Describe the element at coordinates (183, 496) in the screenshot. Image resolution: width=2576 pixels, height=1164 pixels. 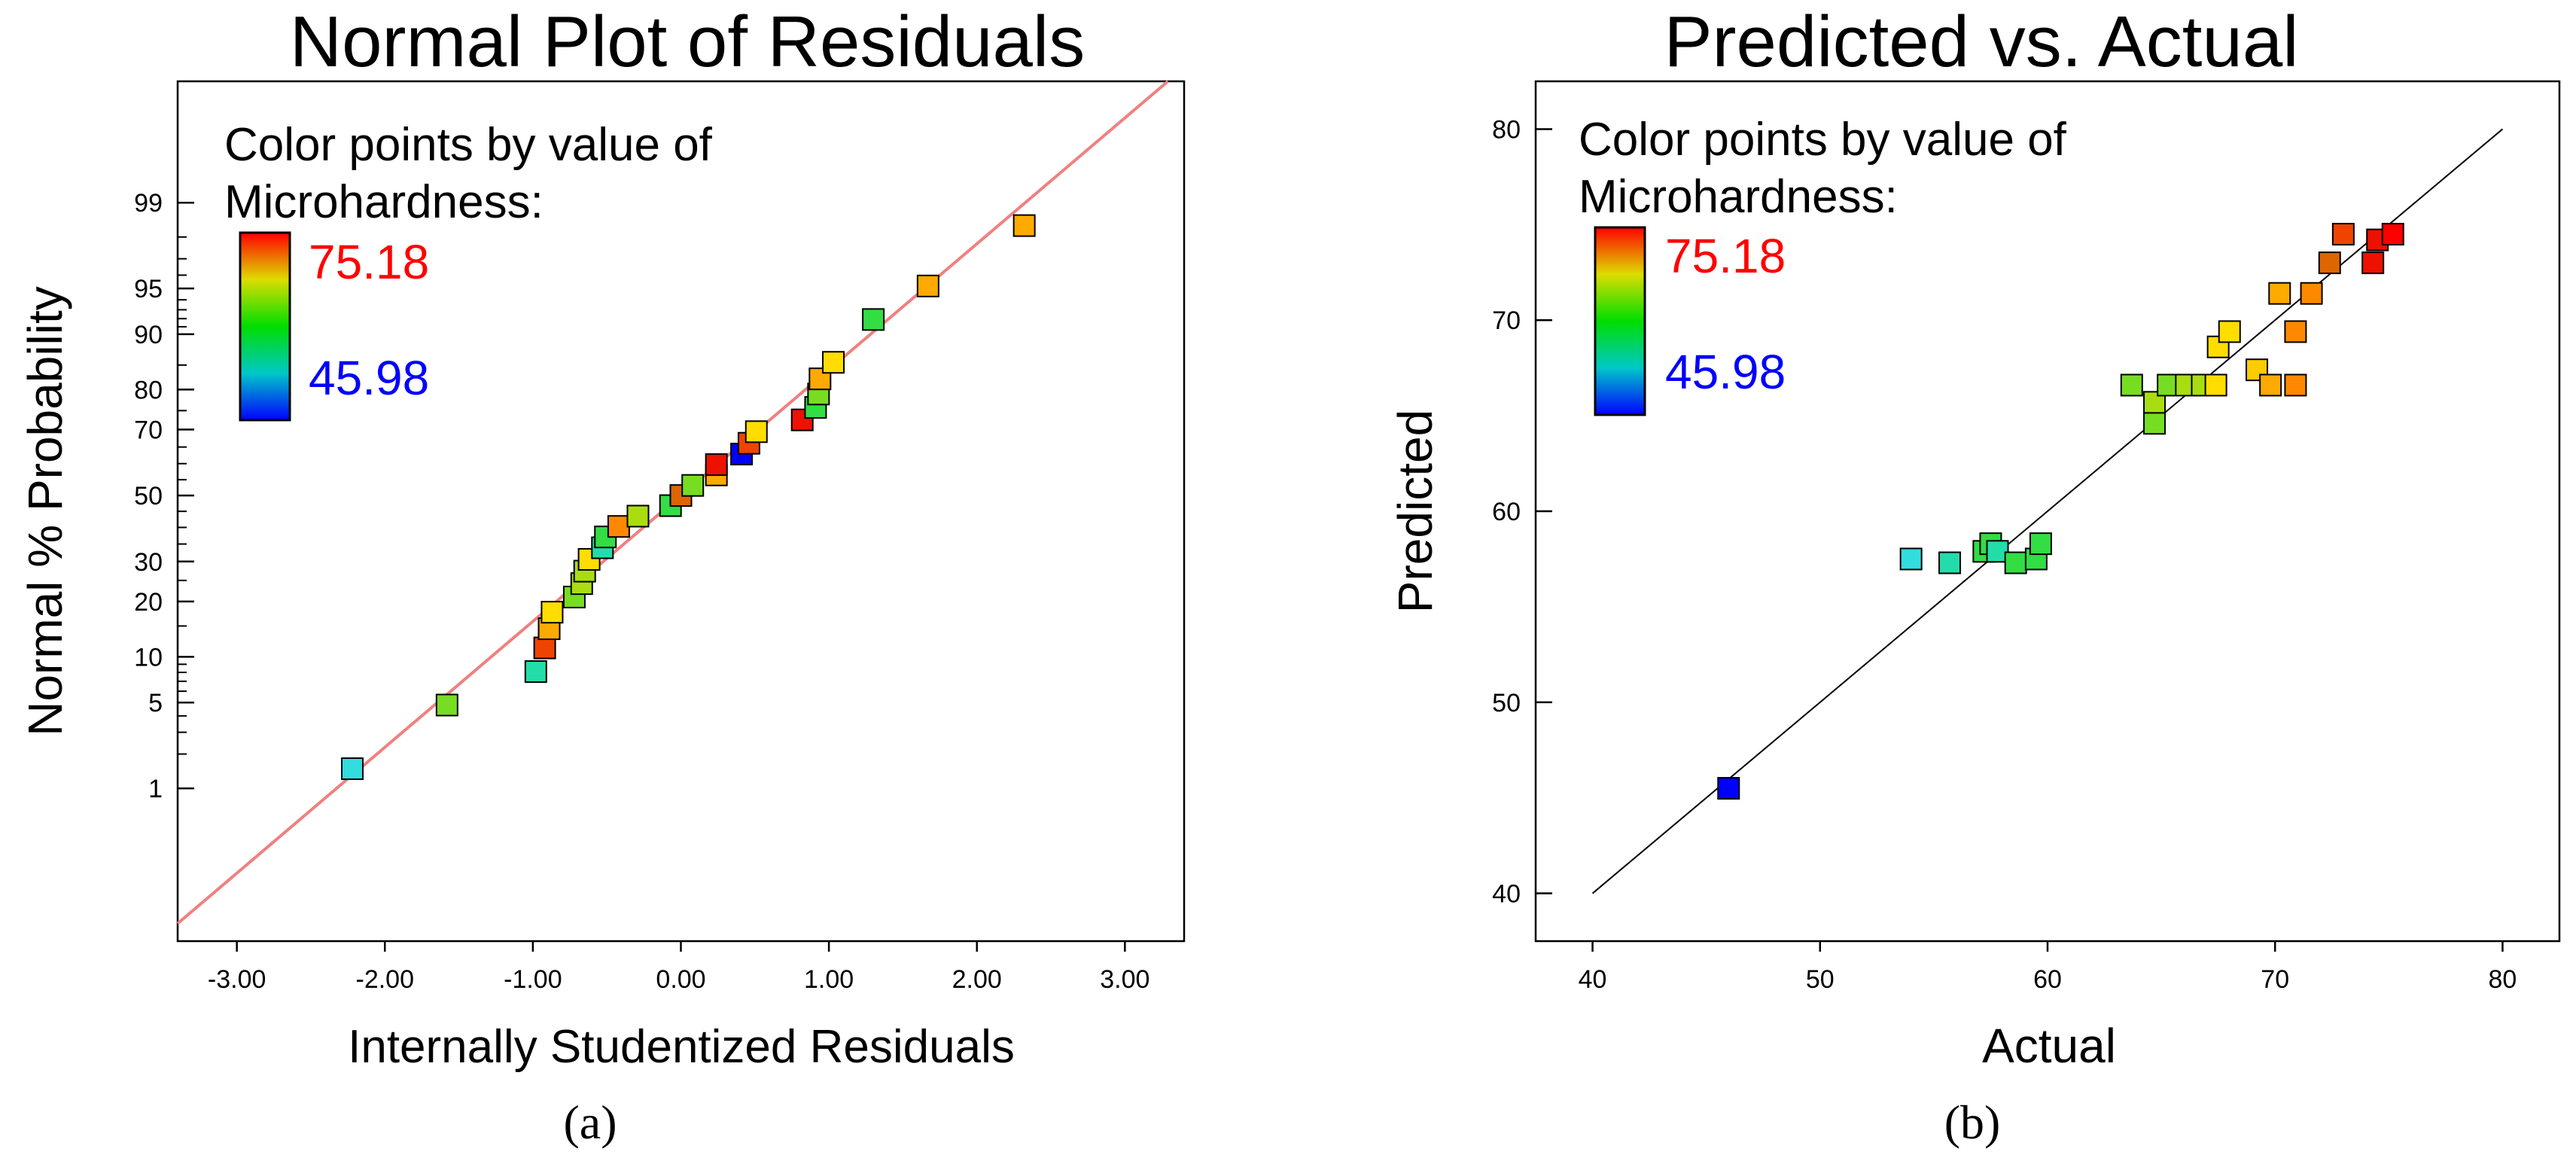
I see `panel-a-minor-ticks` at that location.